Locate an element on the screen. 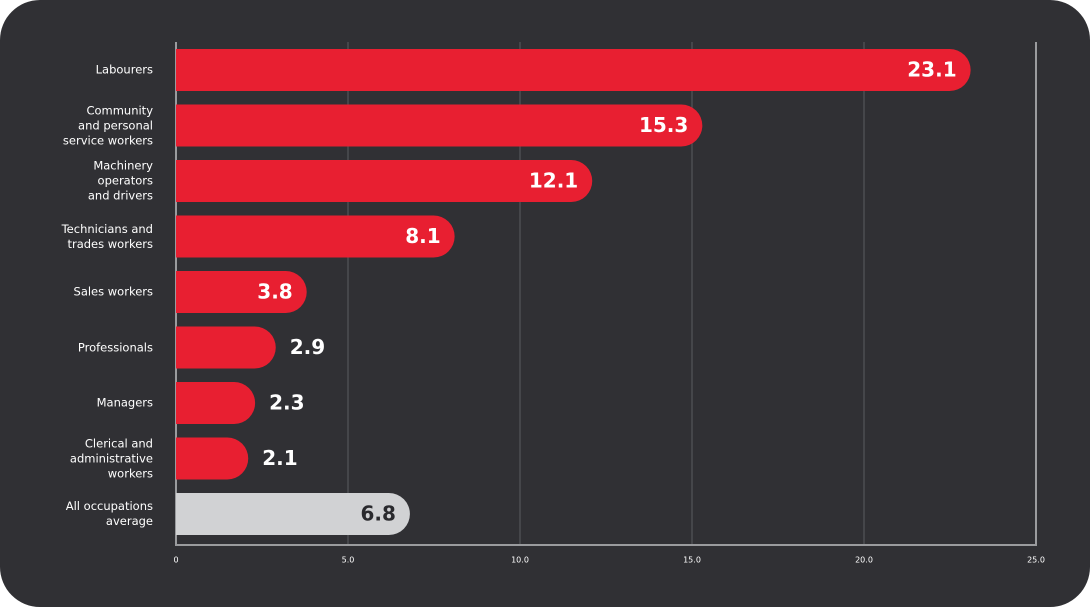 The height and width of the screenshot is (607, 1090). value-label: 2.1 is located at coordinates (279, 458).